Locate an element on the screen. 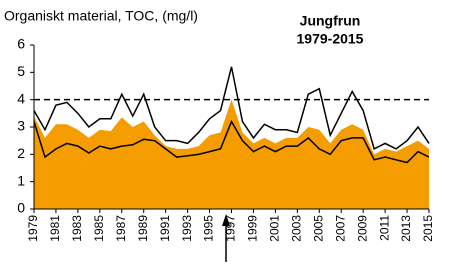 The image size is (455, 266). x-tick-label: 2013 is located at coordinates (406, 228).